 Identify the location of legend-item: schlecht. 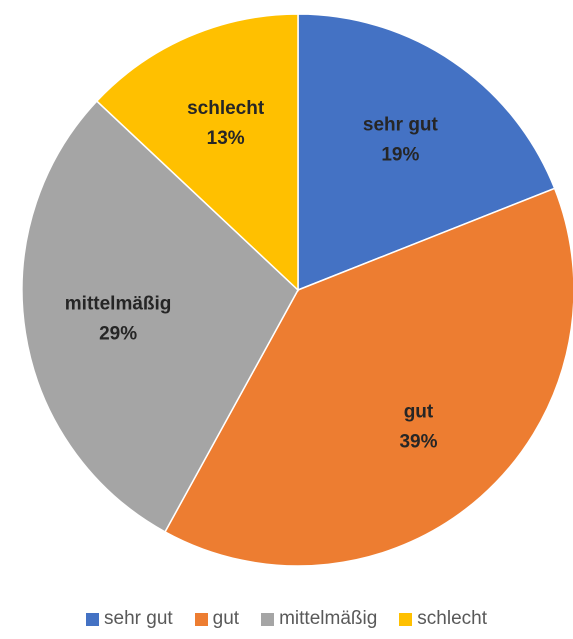
(443, 619).